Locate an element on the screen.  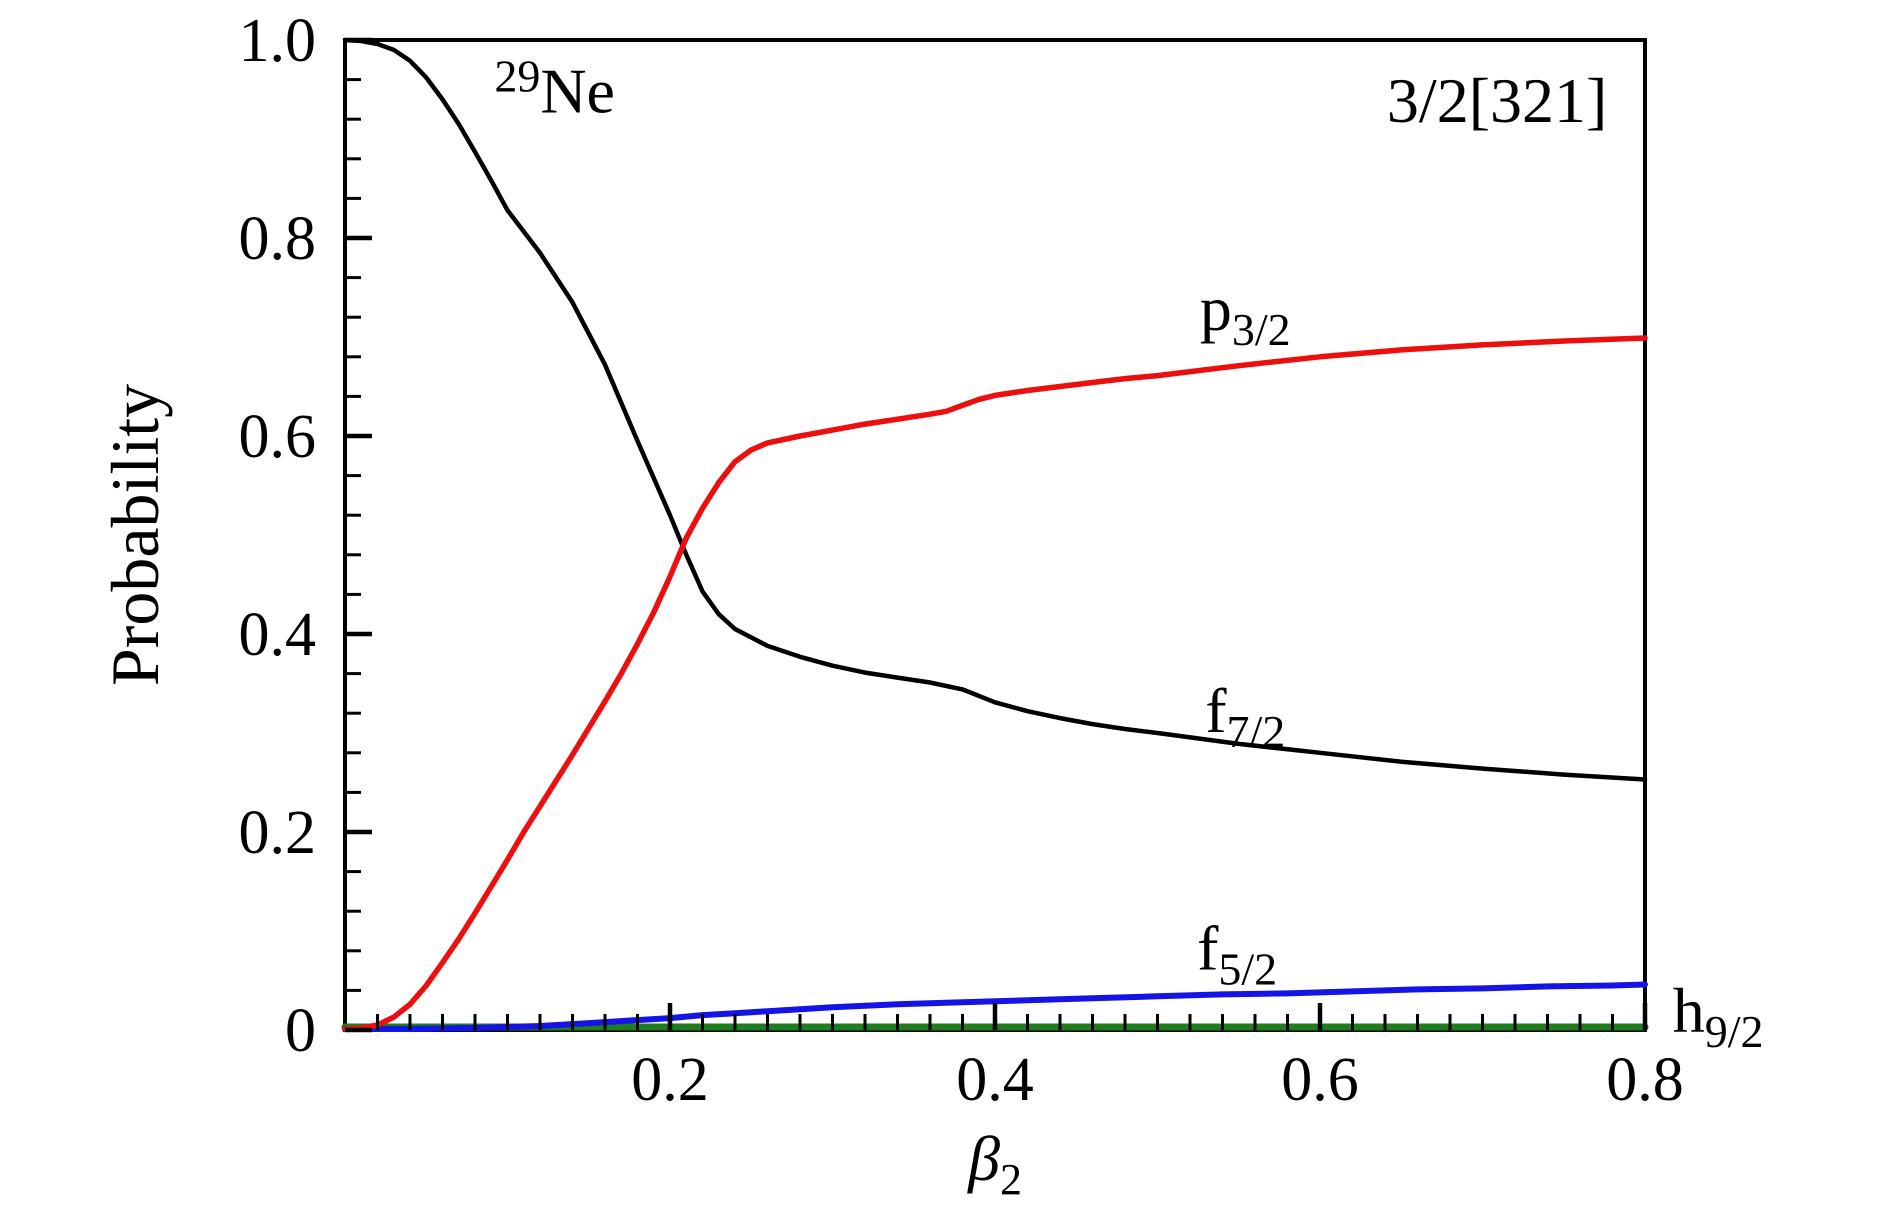
y-tick-label: 0.6 is located at coordinates (278, 437).